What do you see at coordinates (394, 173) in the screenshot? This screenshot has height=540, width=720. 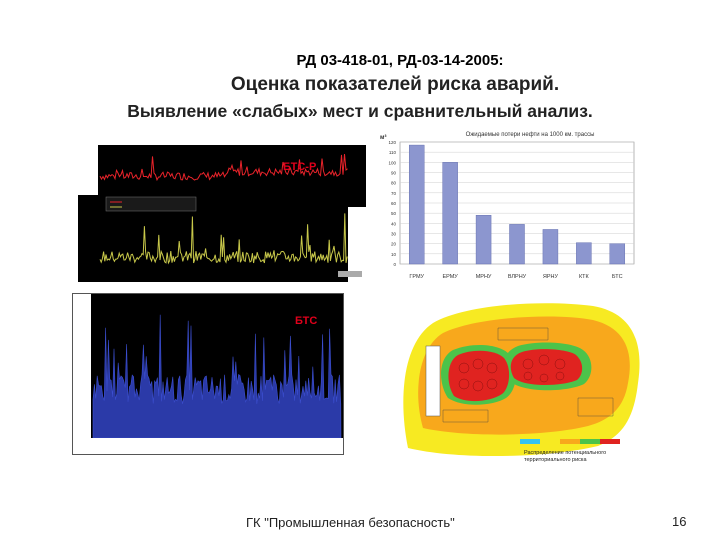 I see `y-tick-label: 90` at bounding box center [394, 173].